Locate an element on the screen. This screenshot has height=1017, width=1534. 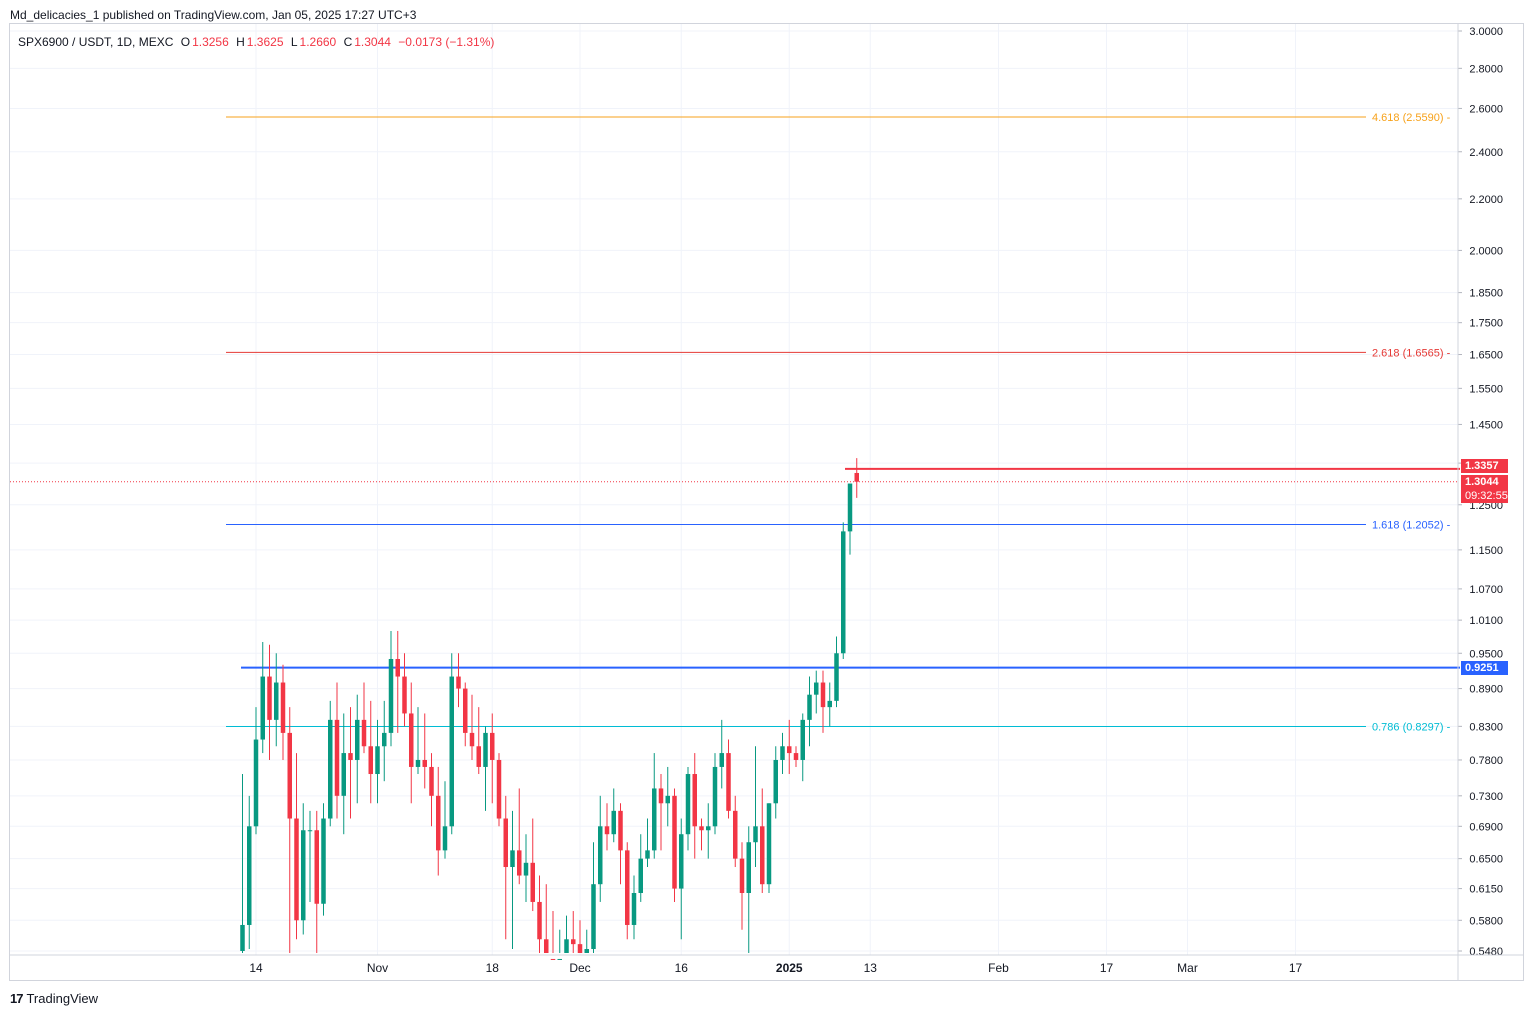
price-tick-label: 1.7500 is located at coordinates (1486, 324).